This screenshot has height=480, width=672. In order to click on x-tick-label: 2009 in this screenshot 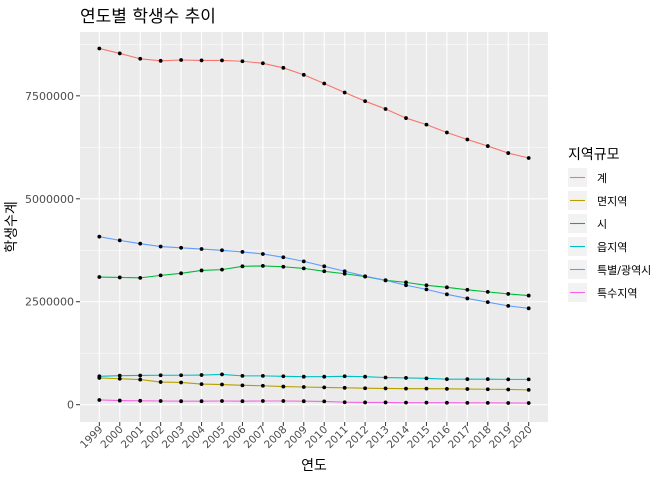, I will do `click(296, 437)`.